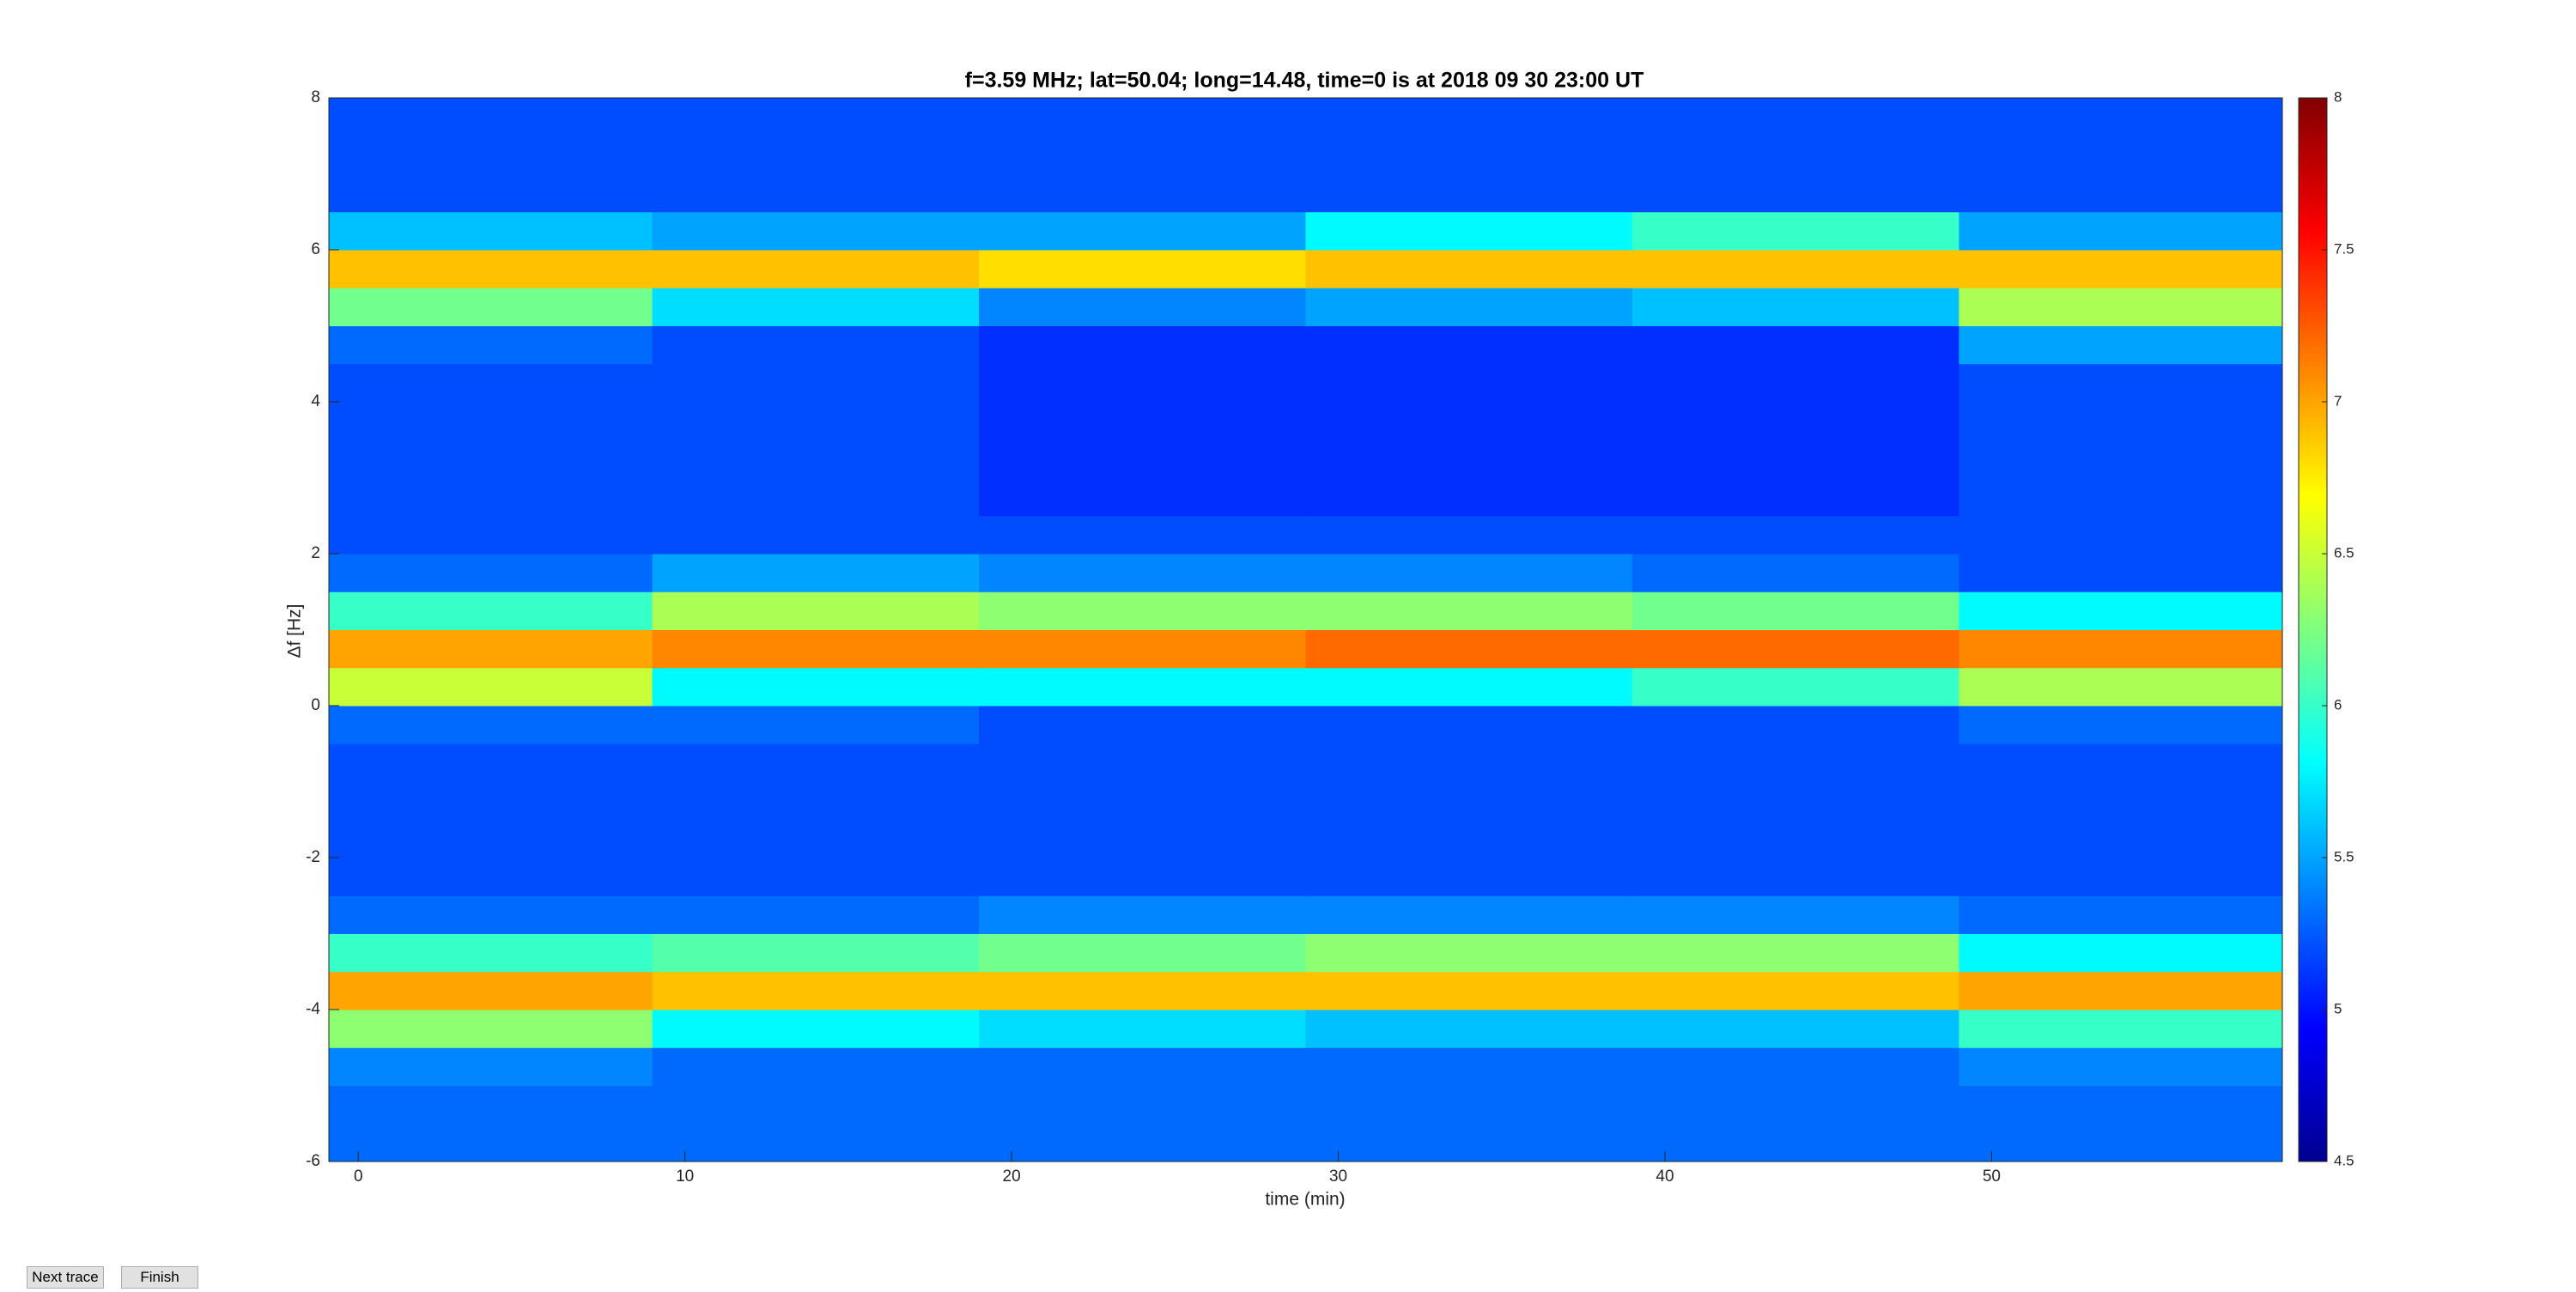 Image resolution: width=2576 pixels, height=1292 pixels. What do you see at coordinates (66, 1277) in the screenshot?
I see `next-trace-button: Next trace` at bounding box center [66, 1277].